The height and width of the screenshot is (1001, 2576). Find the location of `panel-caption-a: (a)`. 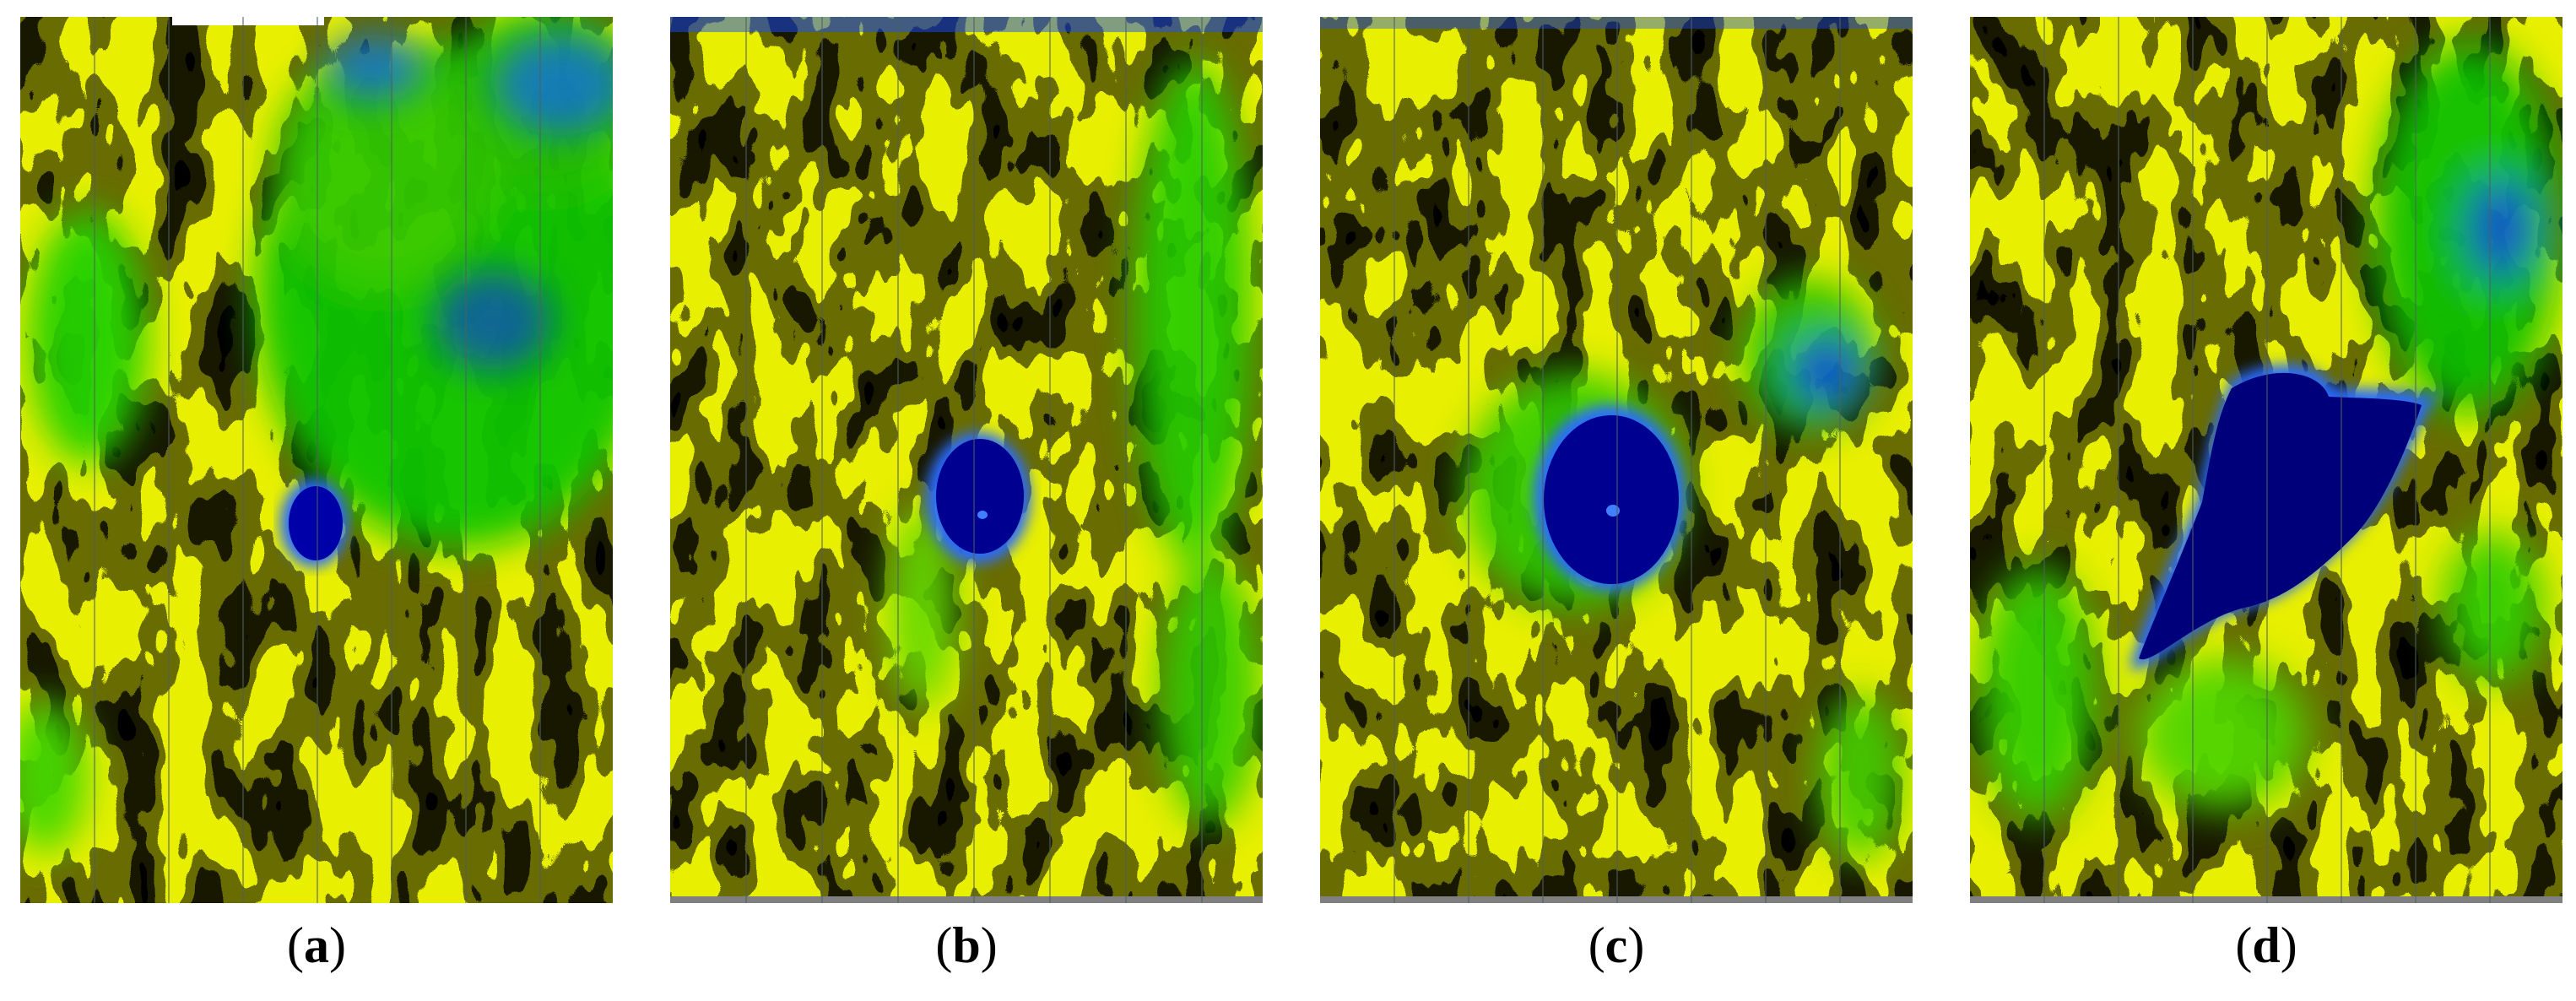

panel-caption-a: (a) is located at coordinates (316, 945).